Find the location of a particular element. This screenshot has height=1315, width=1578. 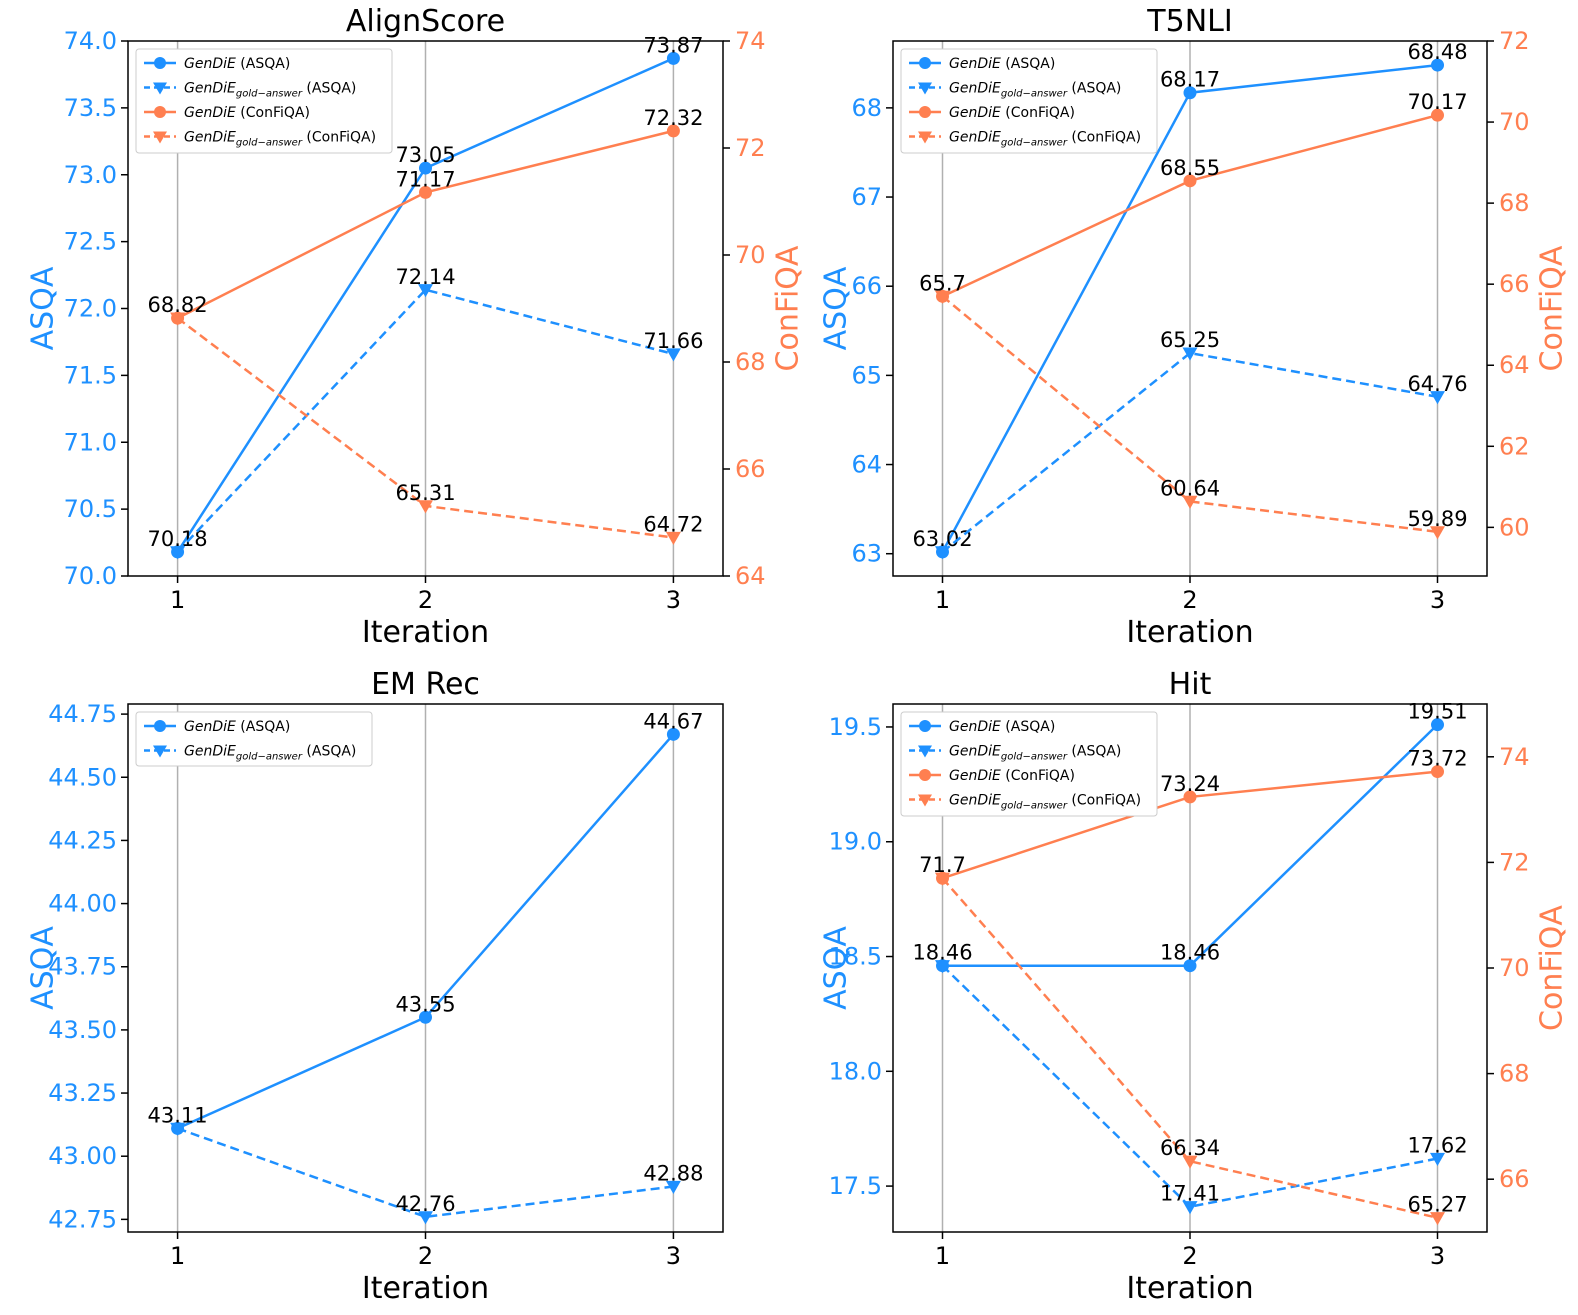

legend: GenDiE (ASQA) GenDiEgold−answer (ASQA) is located at coordinates (254, 739).